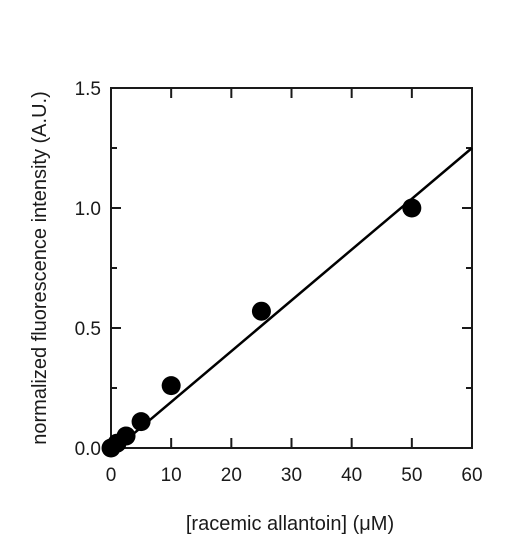  I want to click on y-tick-label: 1.5, so click(88, 89).